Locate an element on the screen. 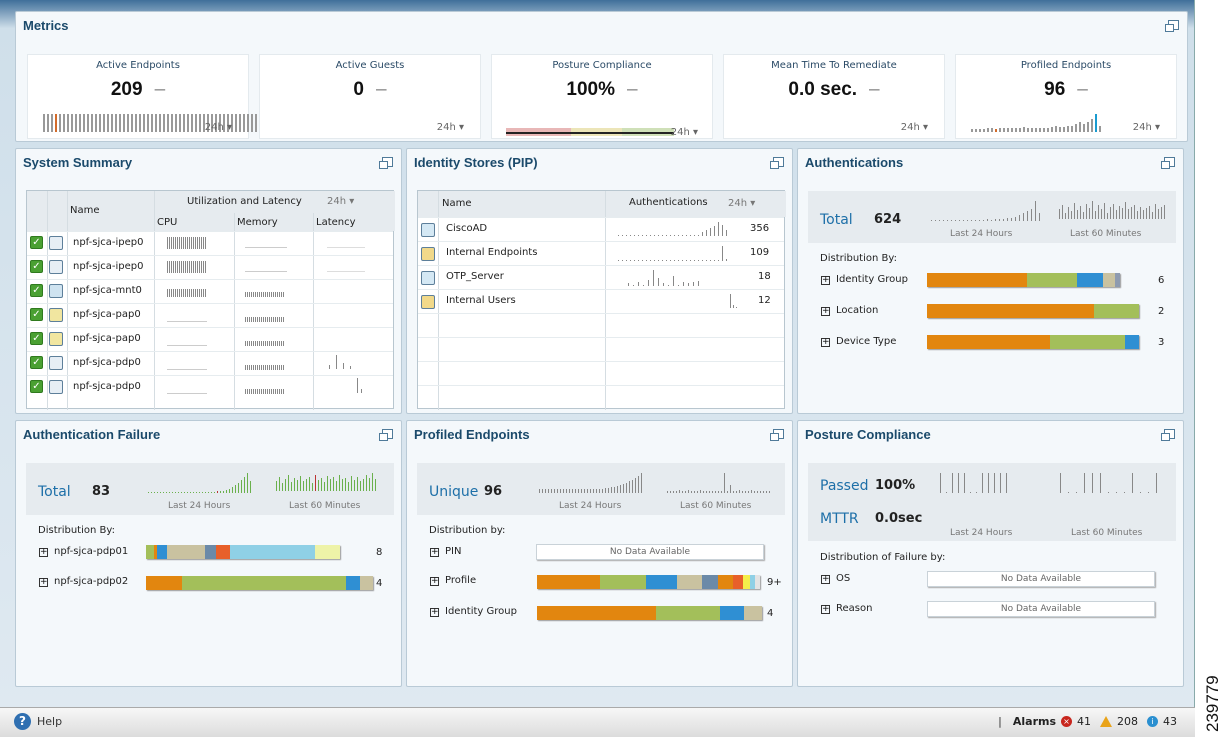 The width and height of the screenshot is (1223, 737). auth-sparkline is located at coordinates (663, 278).